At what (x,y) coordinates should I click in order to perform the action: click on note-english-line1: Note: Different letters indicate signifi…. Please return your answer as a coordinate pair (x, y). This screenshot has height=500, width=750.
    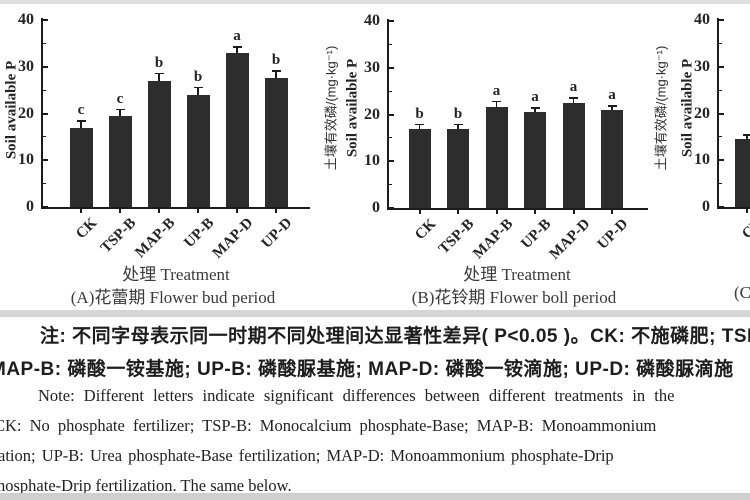
    Looking at the image, I should click on (356, 395).